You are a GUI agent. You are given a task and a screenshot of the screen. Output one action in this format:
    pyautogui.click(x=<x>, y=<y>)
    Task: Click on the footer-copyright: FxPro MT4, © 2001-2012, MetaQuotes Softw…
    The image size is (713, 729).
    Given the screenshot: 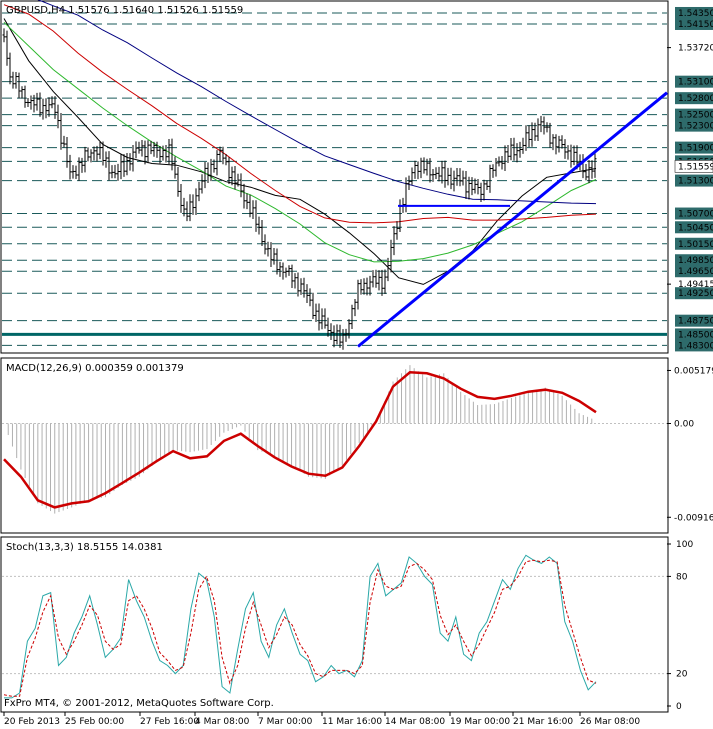 What is the action you would take?
    pyautogui.click(x=139, y=703)
    